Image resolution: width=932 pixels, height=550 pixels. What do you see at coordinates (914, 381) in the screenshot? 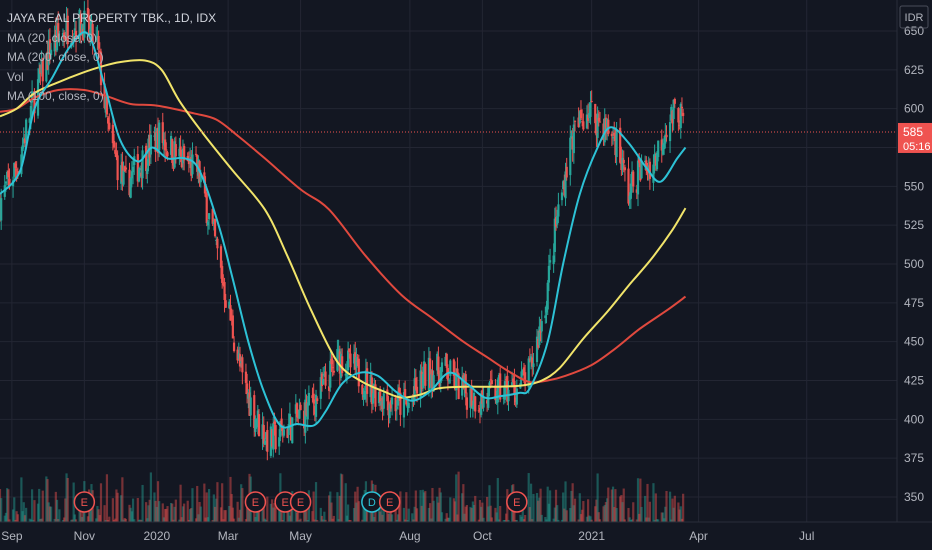
I see `price-axis-tick: 425` at bounding box center [914, 381].